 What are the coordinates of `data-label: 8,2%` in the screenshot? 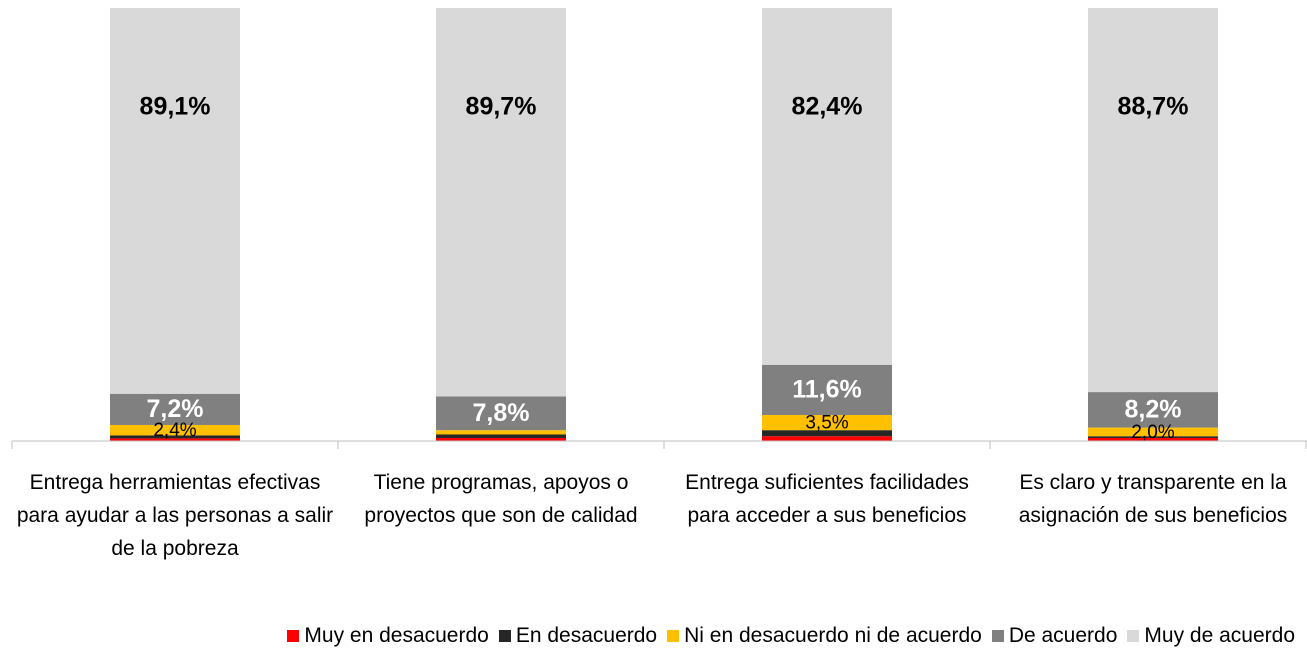 It's located at (1153, 409).